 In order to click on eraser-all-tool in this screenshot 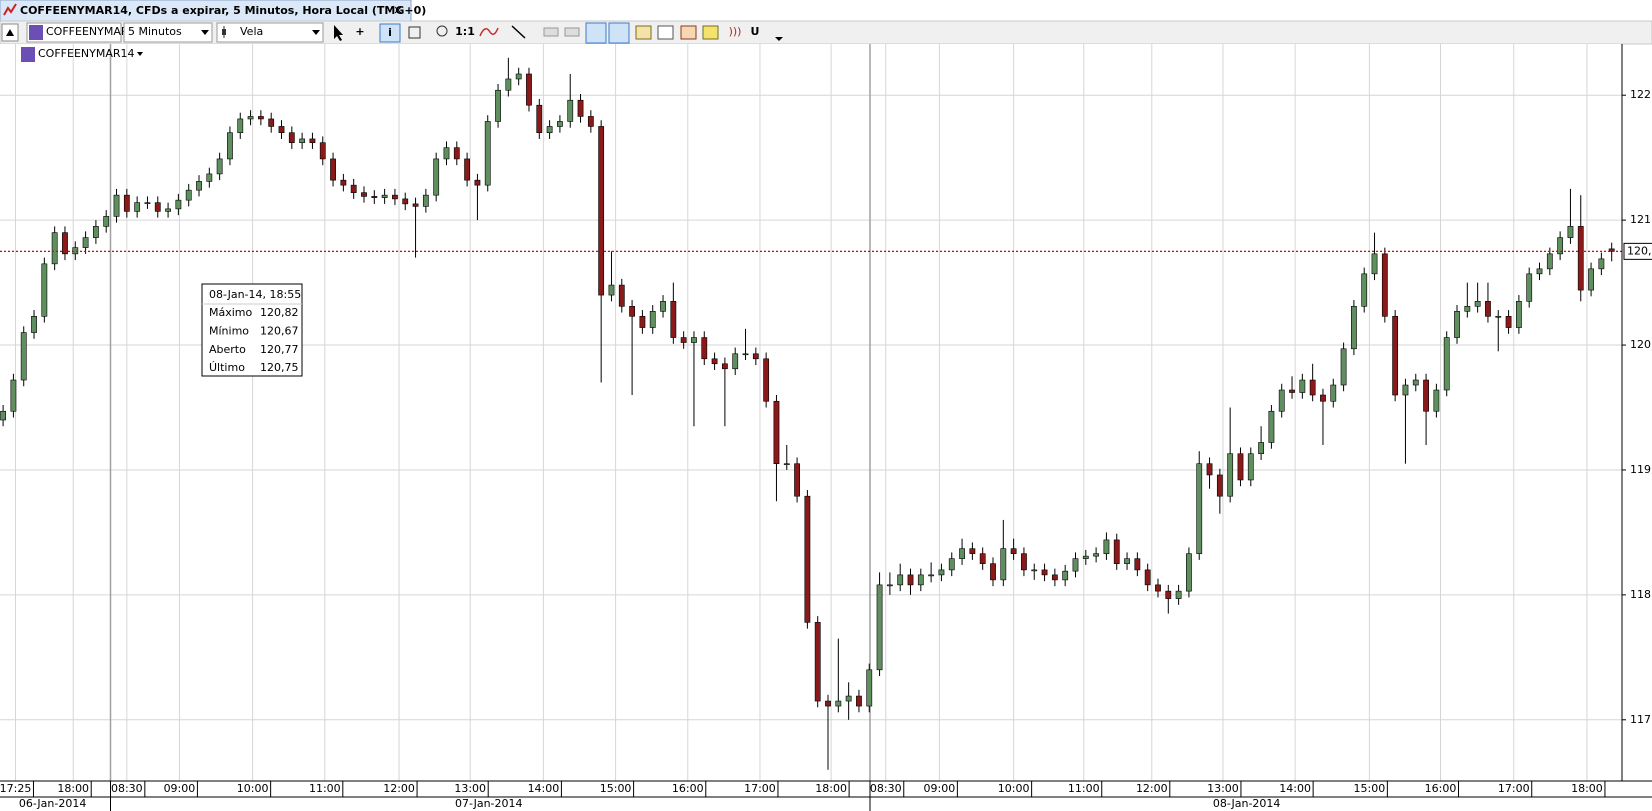, I will do `click(572, 32)`.